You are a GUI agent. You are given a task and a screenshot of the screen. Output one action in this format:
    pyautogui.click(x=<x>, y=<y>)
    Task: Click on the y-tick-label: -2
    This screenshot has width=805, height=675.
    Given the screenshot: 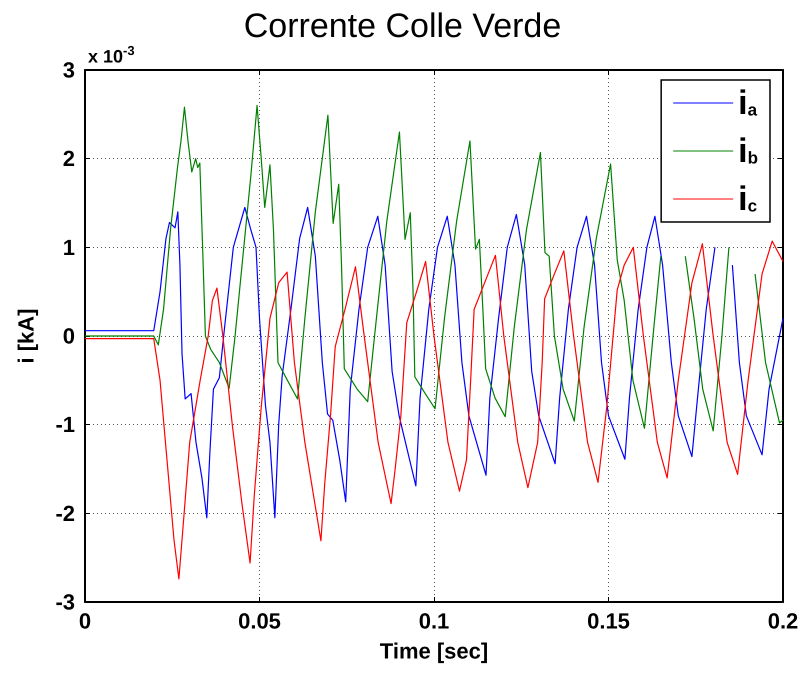 What is the action you would take?
    pyautogui.click(x=65, y=513)
    